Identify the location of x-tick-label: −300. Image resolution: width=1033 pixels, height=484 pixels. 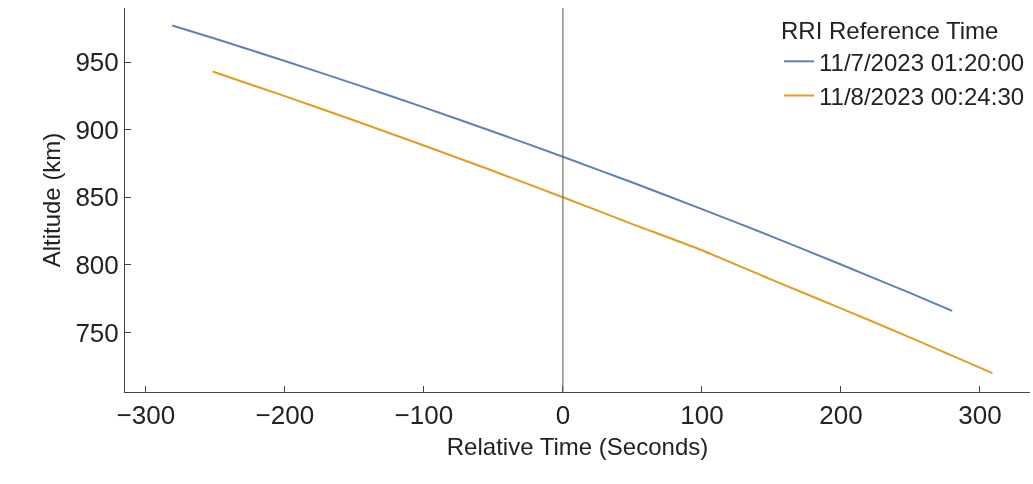
(146, 415).